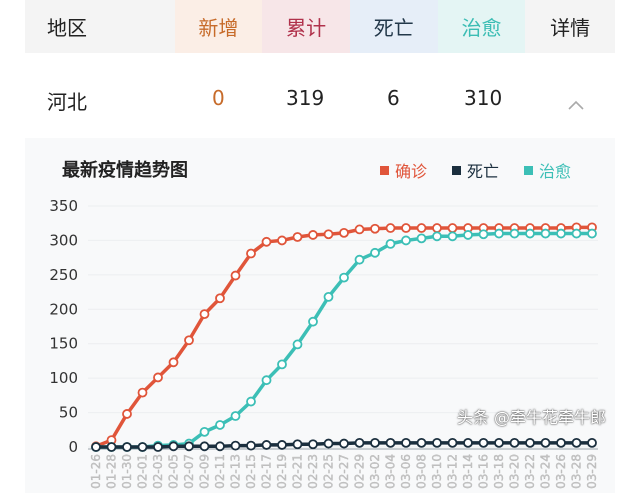  What do you see at coordinates (483, 98) in the screenshot?
I see `cured-count: 310` at bounding box center [483, 98].